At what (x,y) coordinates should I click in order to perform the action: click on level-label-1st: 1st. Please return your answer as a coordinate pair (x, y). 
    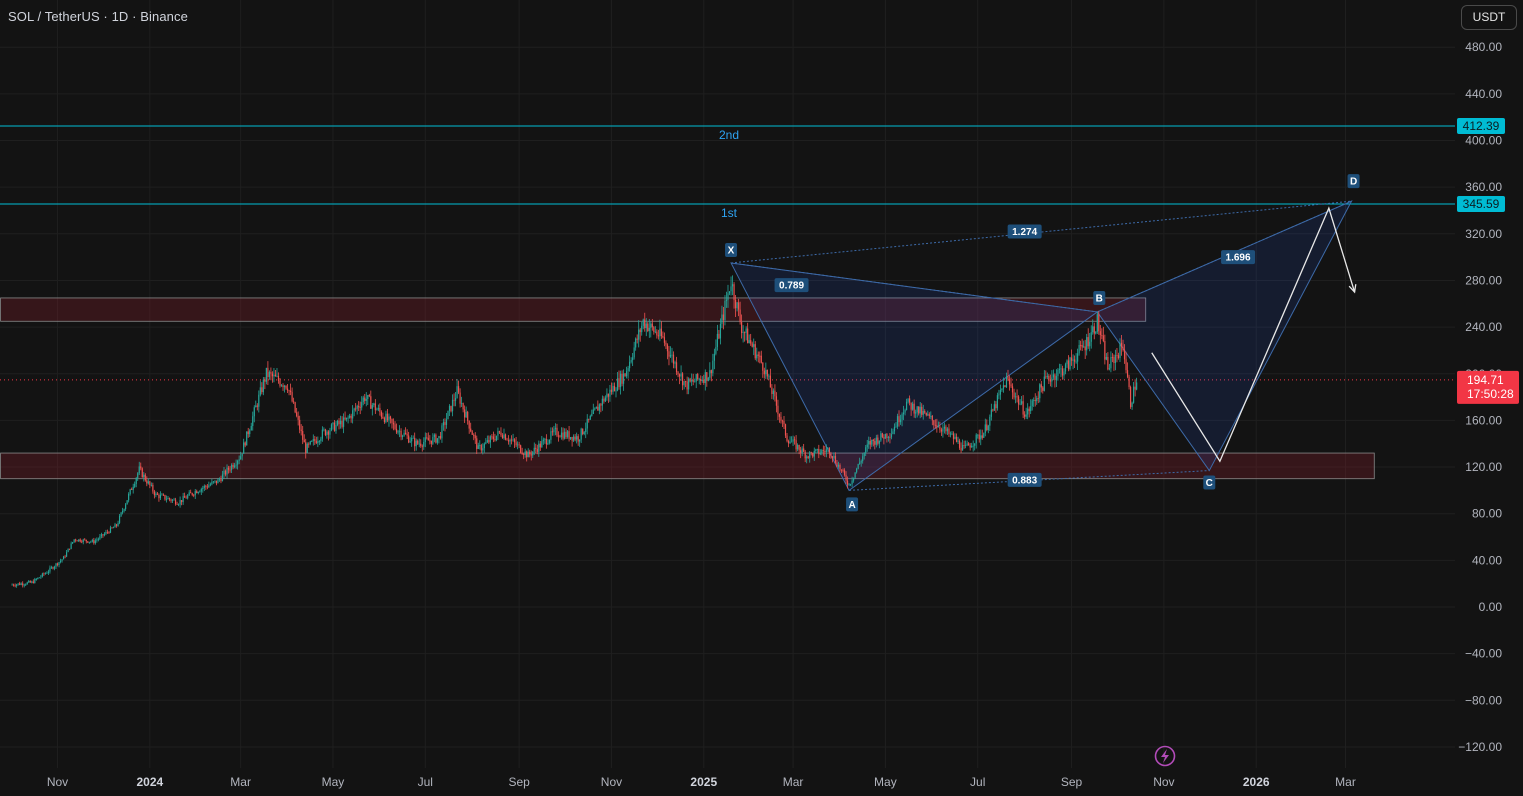
    Looking at the image, I should click on (729, 213).